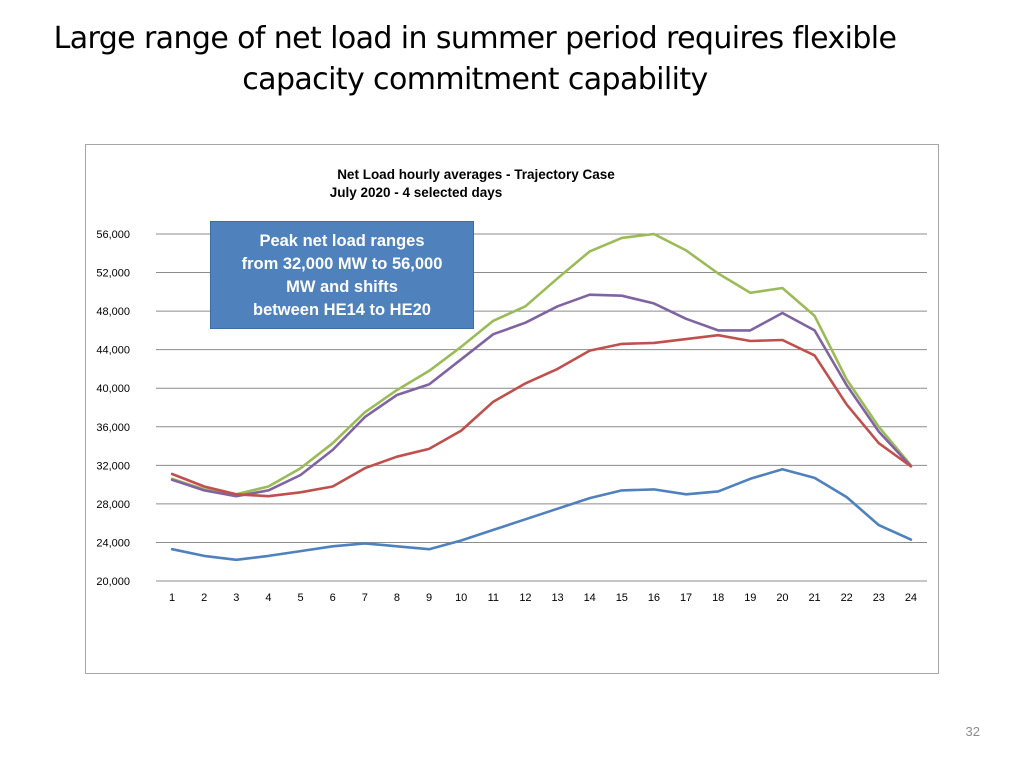  What do you see at coordinates (782, 598) in the screenshot?
I see `x-tick-label: 20` at bounding box center [782, 598].